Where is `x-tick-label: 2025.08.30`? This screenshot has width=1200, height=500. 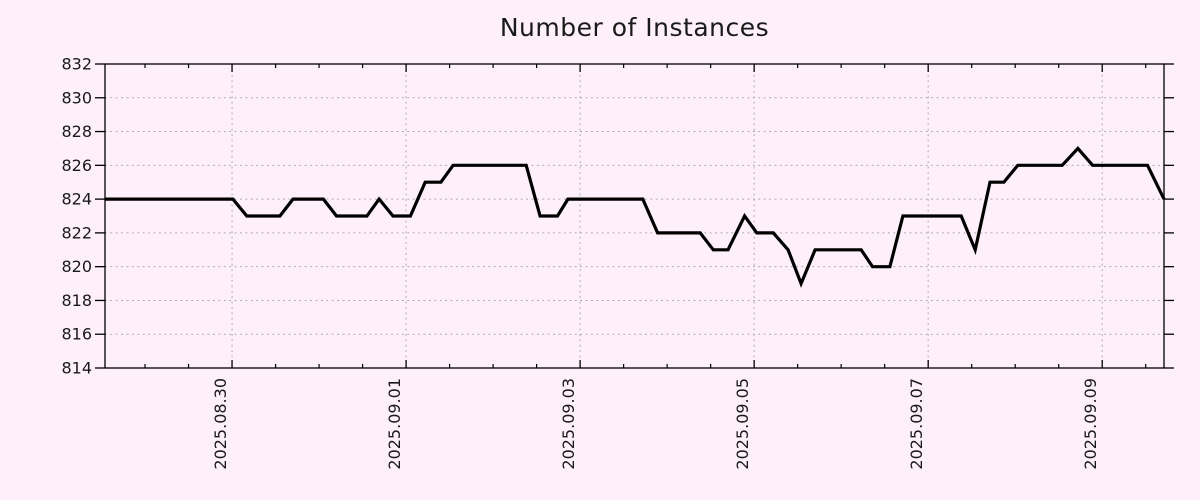
x-tick-label: 2025.08.30 is located at coordinates (220, 424).